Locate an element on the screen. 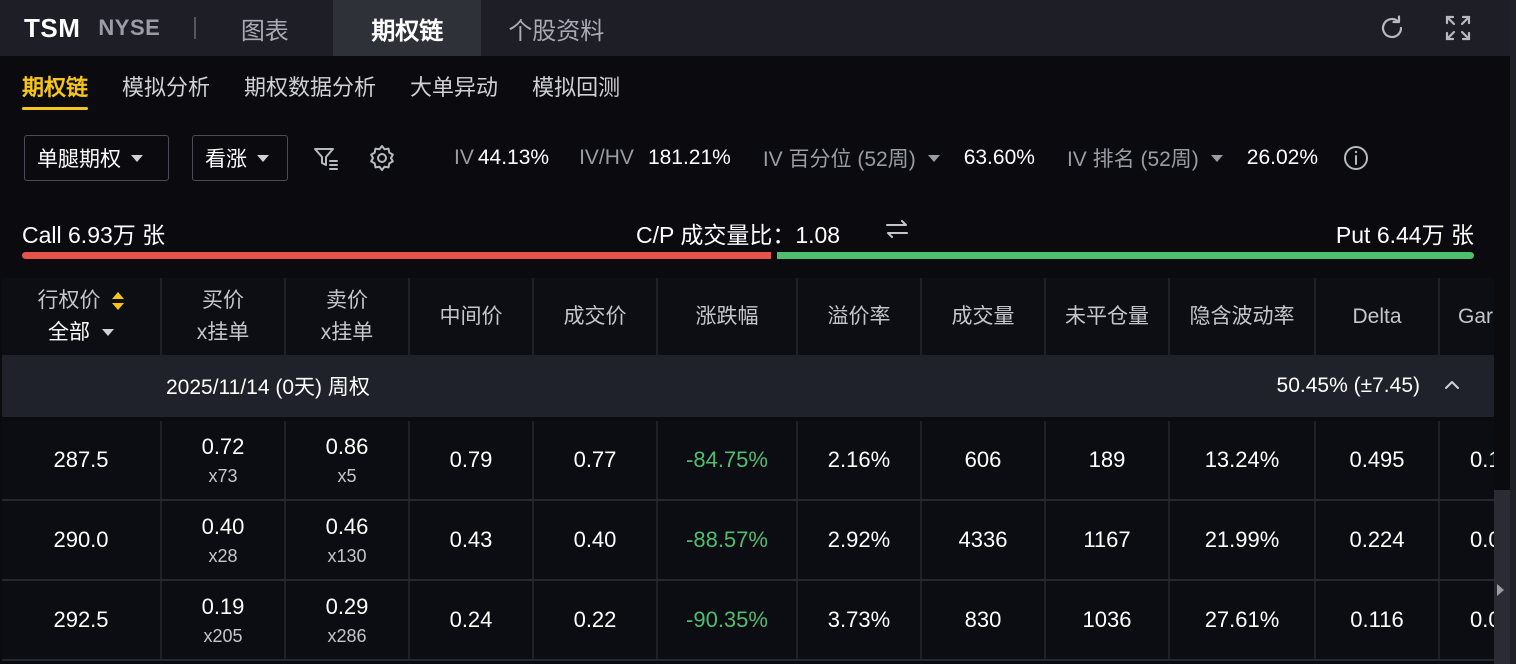 The width and height of the screenshot is (1516, 664). cell-change: -88.57% is located at coordinates (728, 540).